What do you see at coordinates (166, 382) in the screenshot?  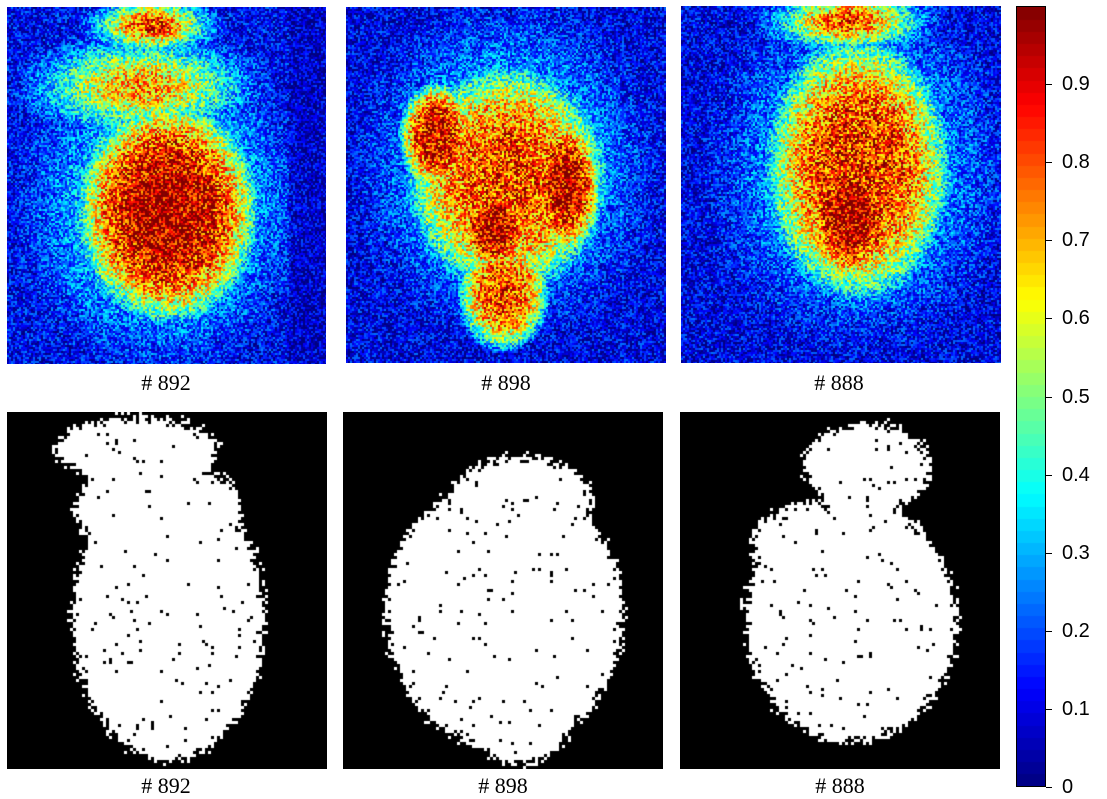 I see `heatmap-caption-892: # 892` at bounding box center [166, 382].